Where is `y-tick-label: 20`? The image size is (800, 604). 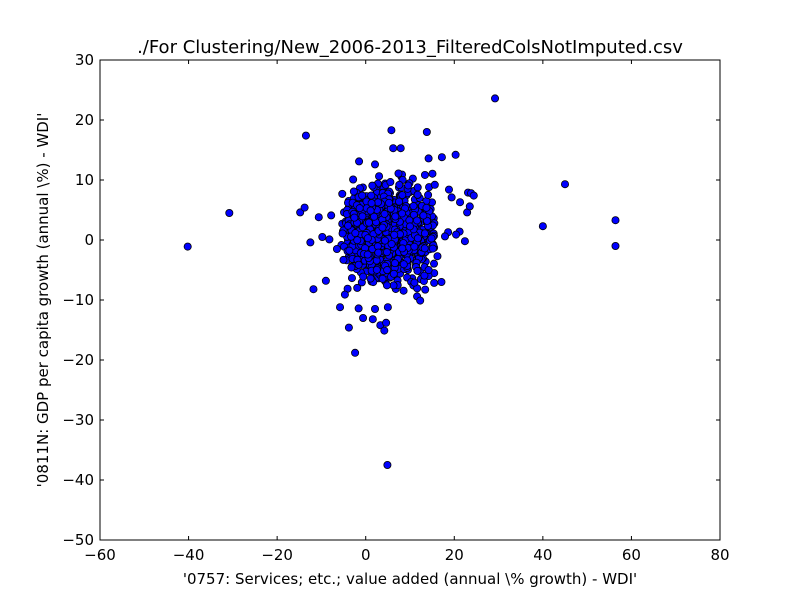
y-tick-label: 20 is located at coordinates (84, 120).